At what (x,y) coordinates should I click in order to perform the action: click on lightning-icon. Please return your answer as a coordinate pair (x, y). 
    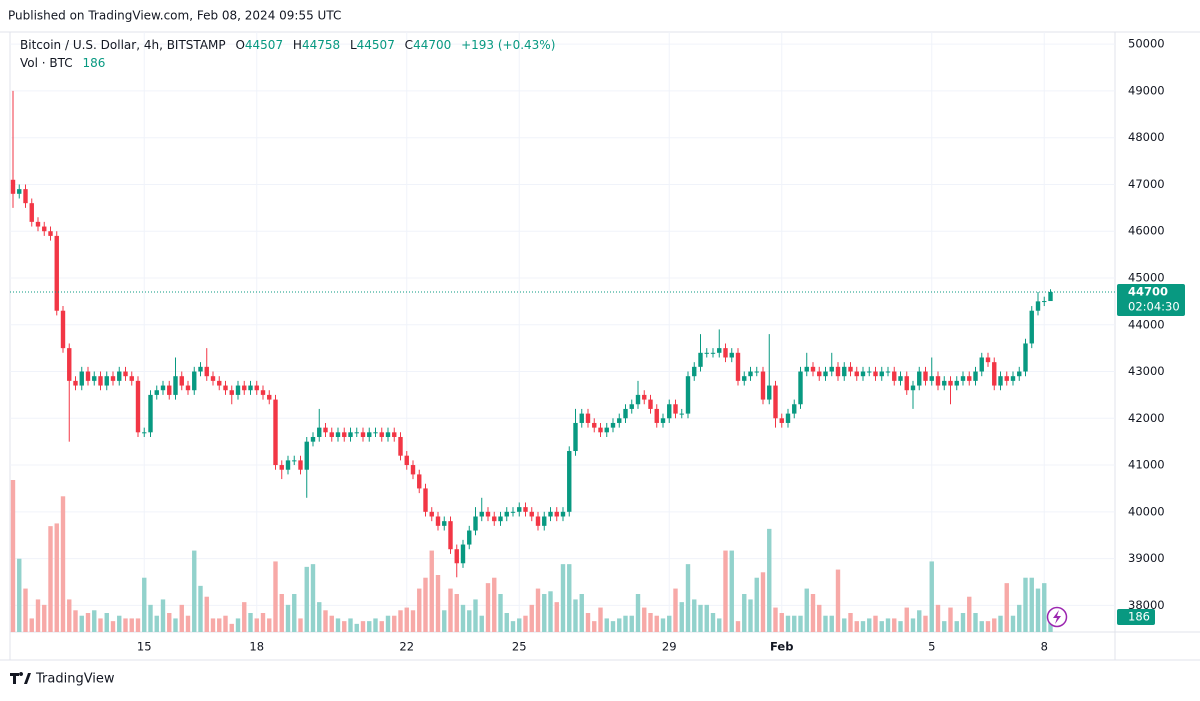
    Looking at the image, I should click on (1057, 617).